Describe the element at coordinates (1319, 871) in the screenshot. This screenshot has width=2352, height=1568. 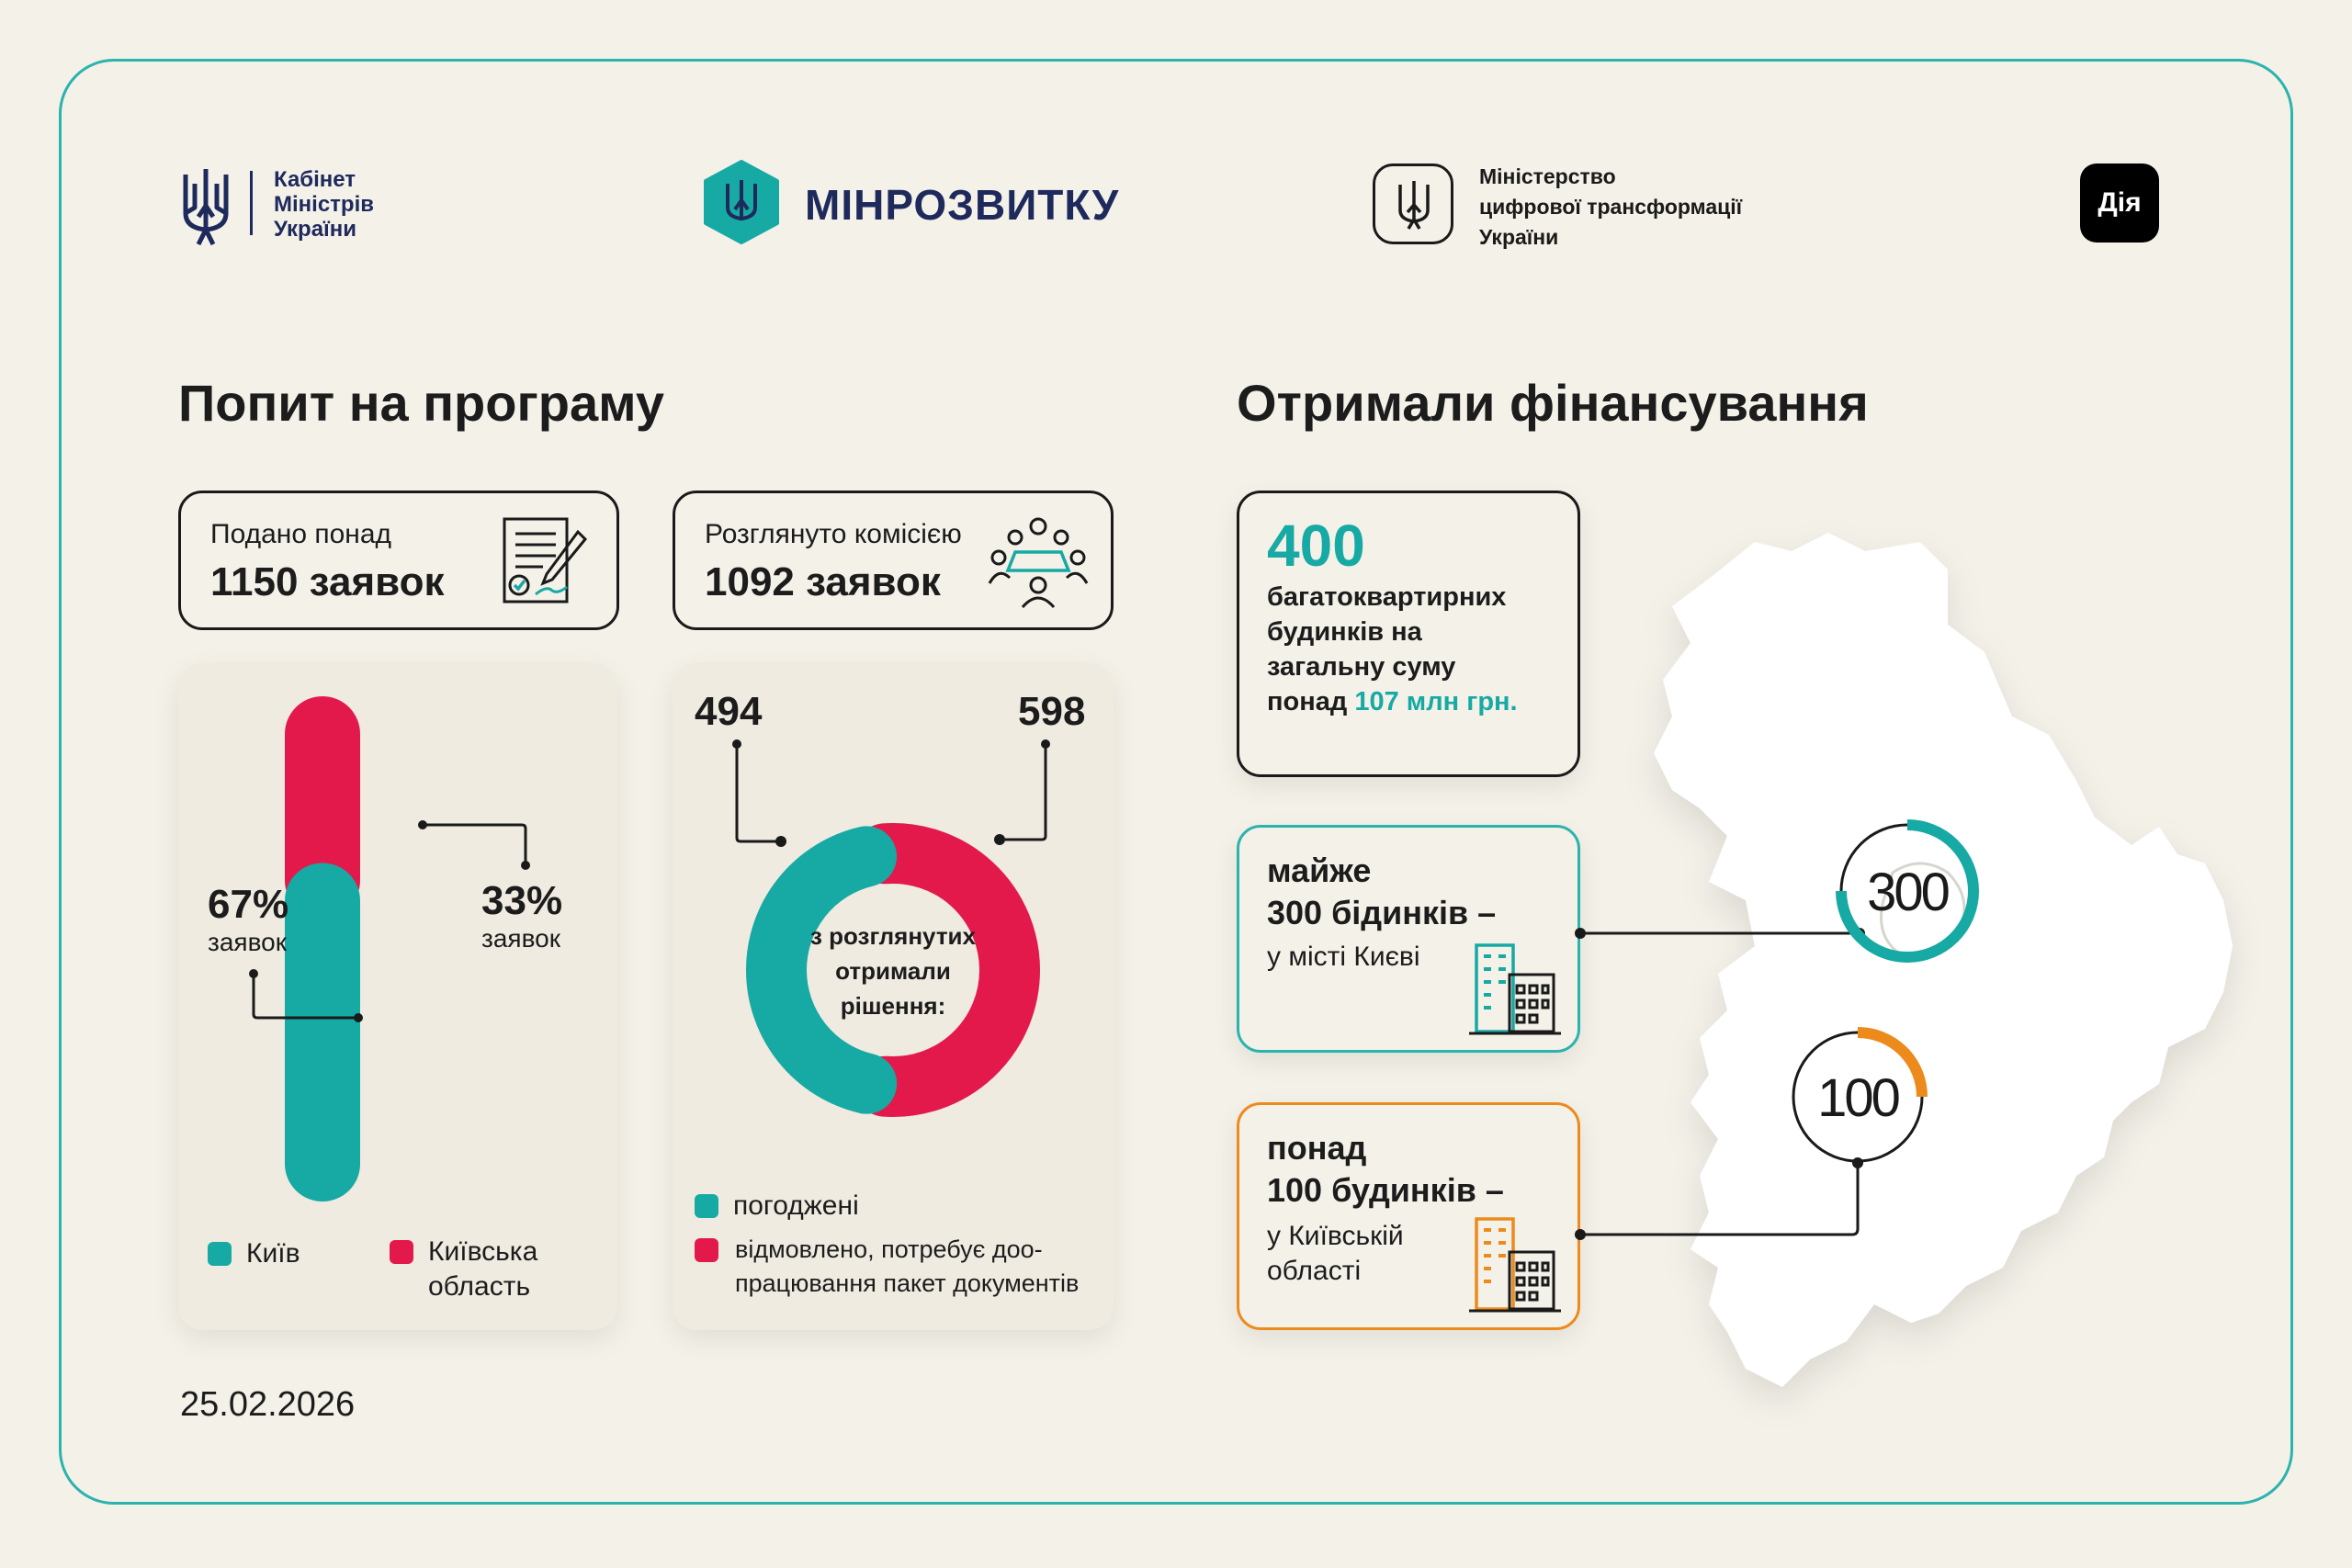
I see `kyiv-card-line1: майже` at that location.